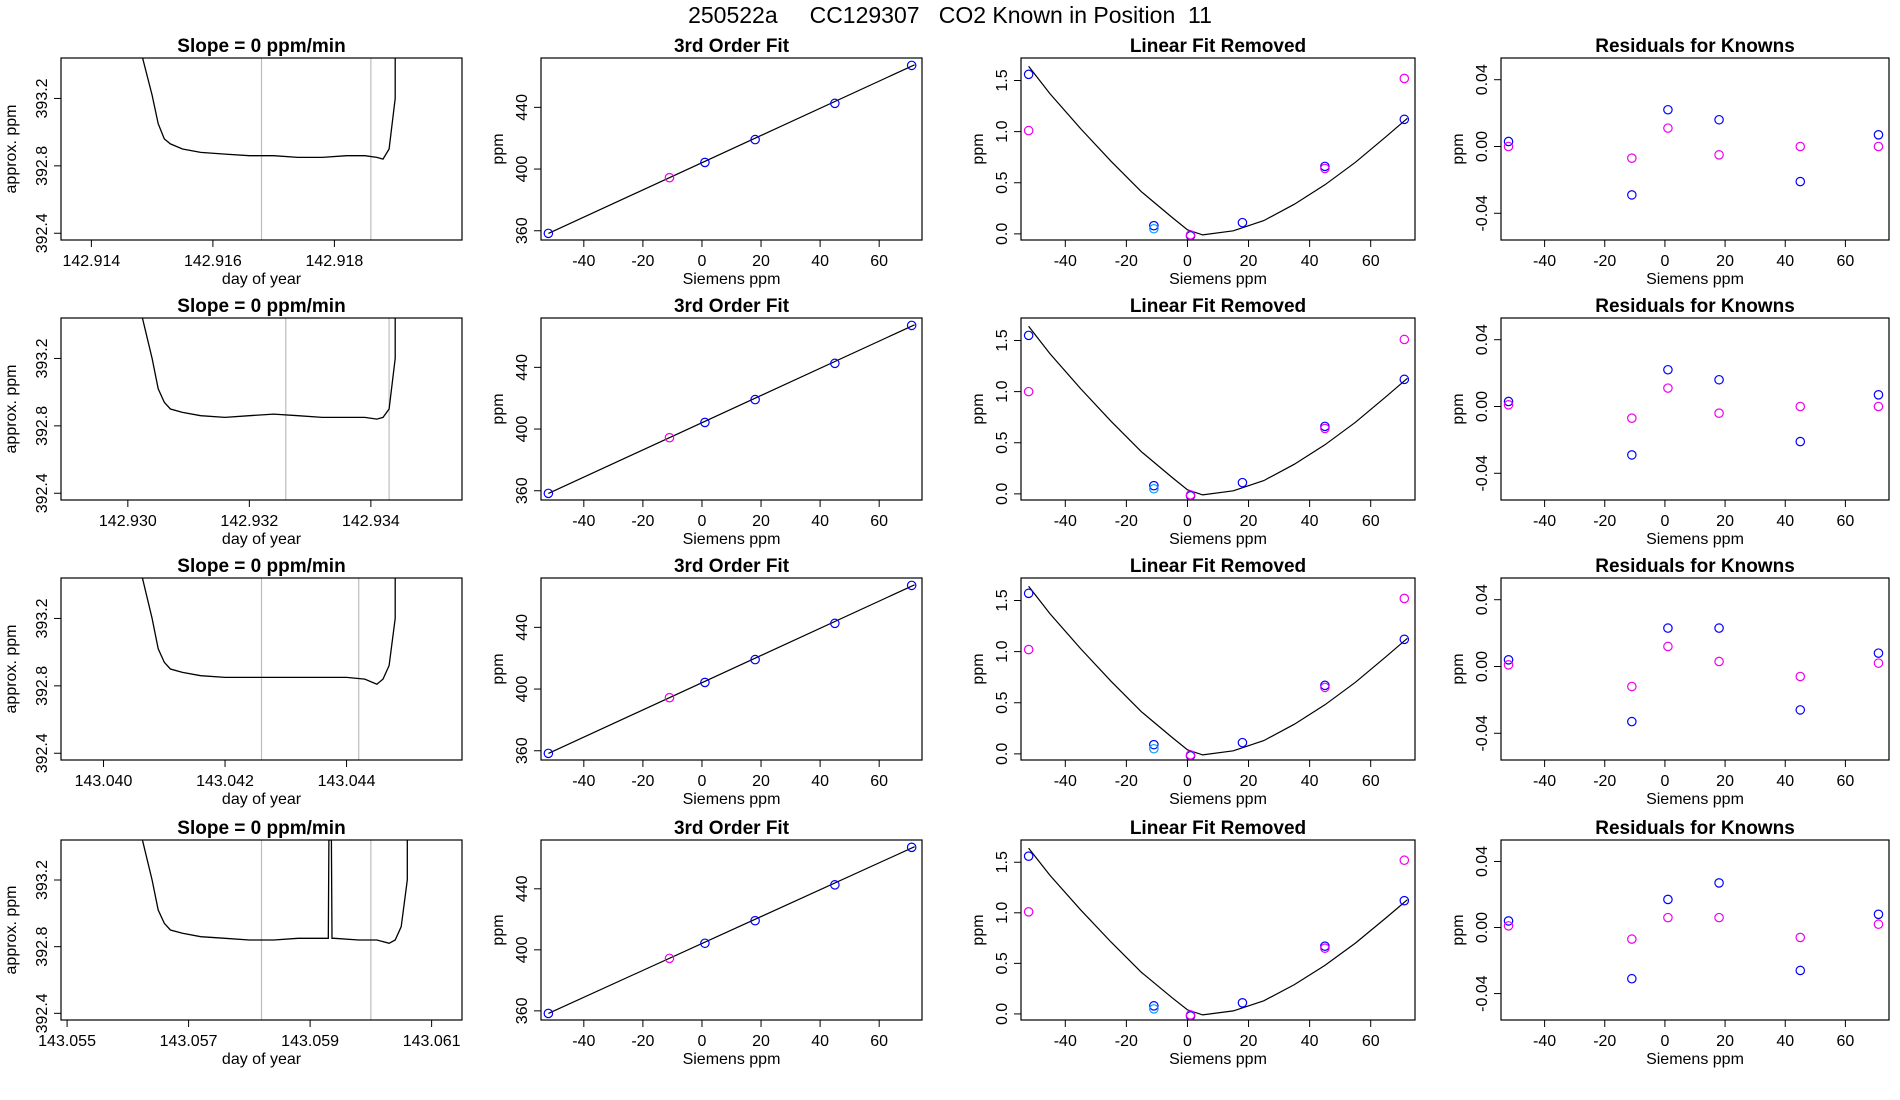 This screenshot has width=1900, height=1100. Describe the element at coordinates (1002, 913) in the screenshot. I see `y-tick-label: 1.0` at that location.